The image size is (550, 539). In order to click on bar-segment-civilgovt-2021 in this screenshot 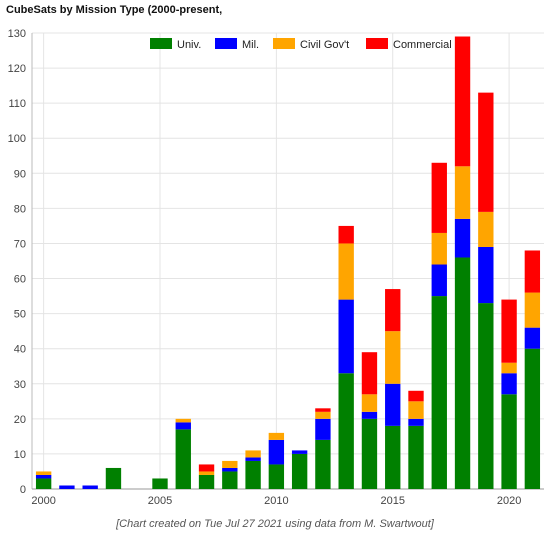, I will do `click(532, 310)`.